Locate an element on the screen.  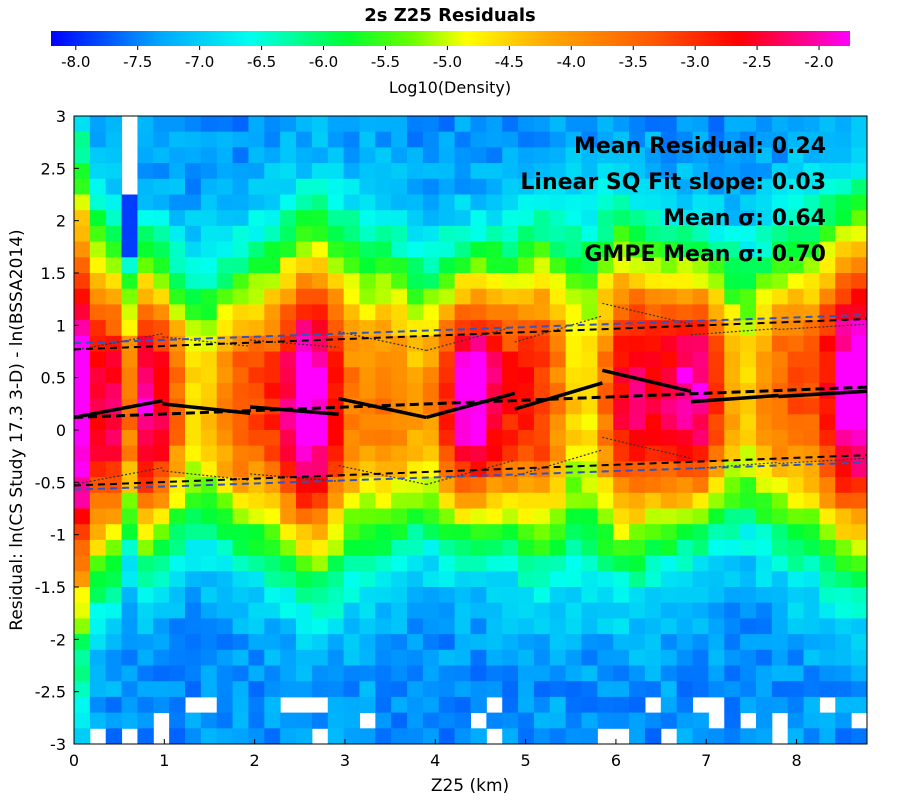
binned-mean-segment is located at coordinates (470, 405).